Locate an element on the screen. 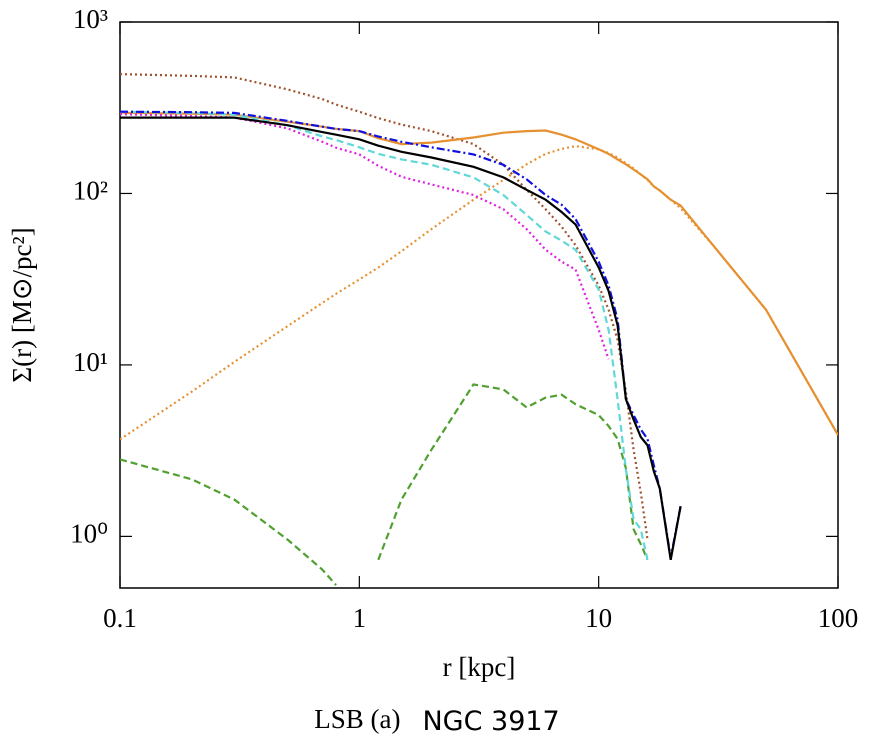 Image resolution: width=874 pixels, height=743 pixels. x-axis-label: r [kpc] is located at coordinates (479, 667).